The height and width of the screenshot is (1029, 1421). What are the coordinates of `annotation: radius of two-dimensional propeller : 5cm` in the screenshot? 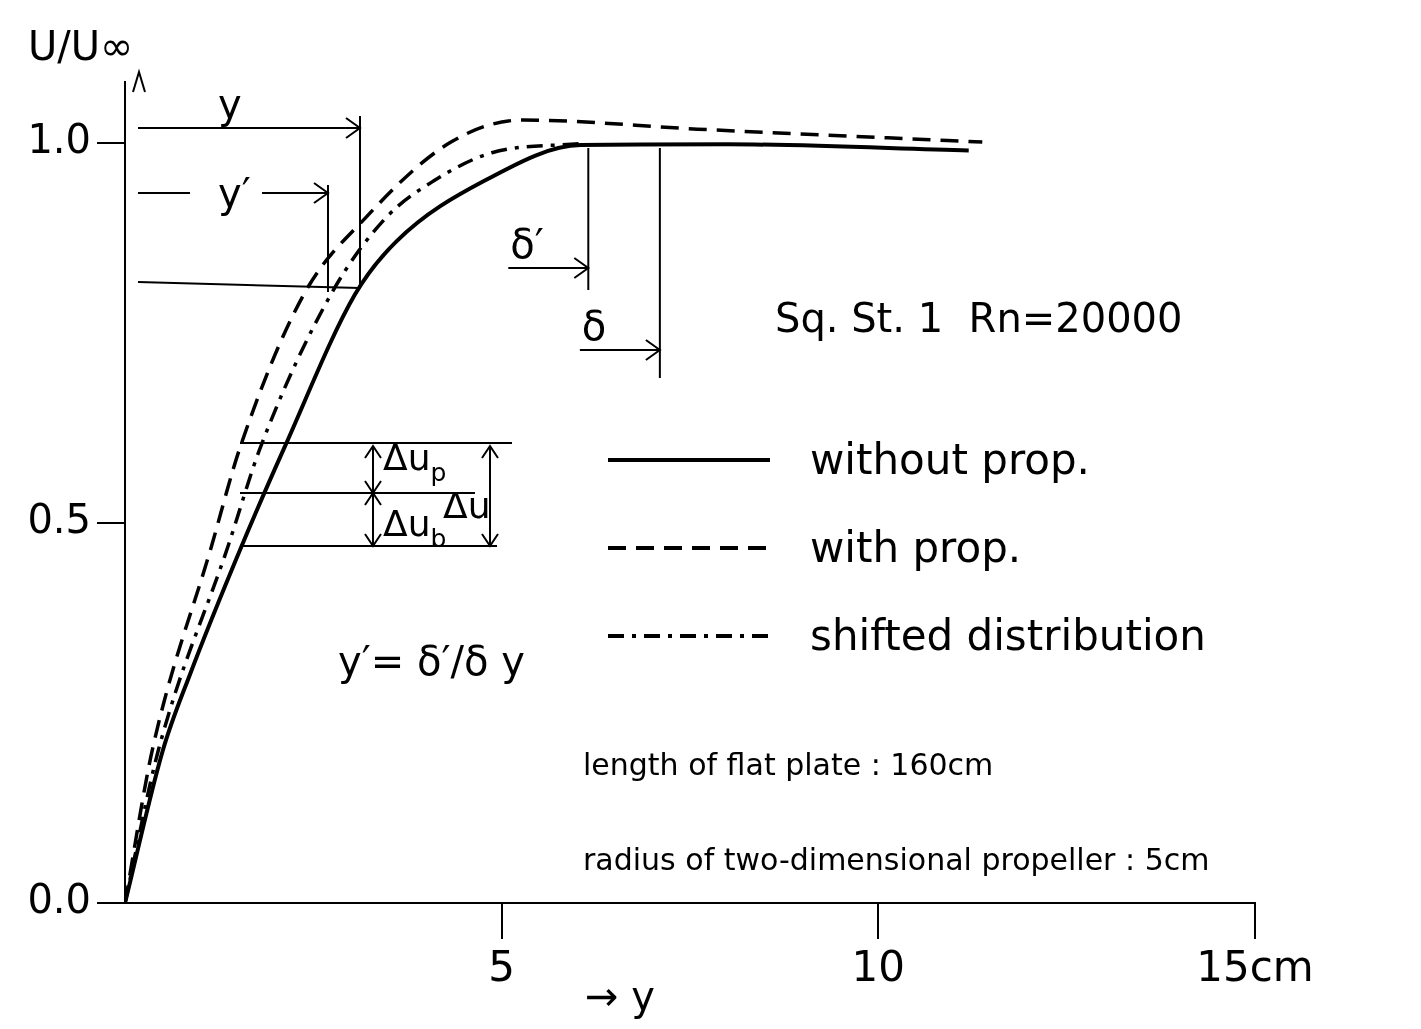 It's located at (896, 859).